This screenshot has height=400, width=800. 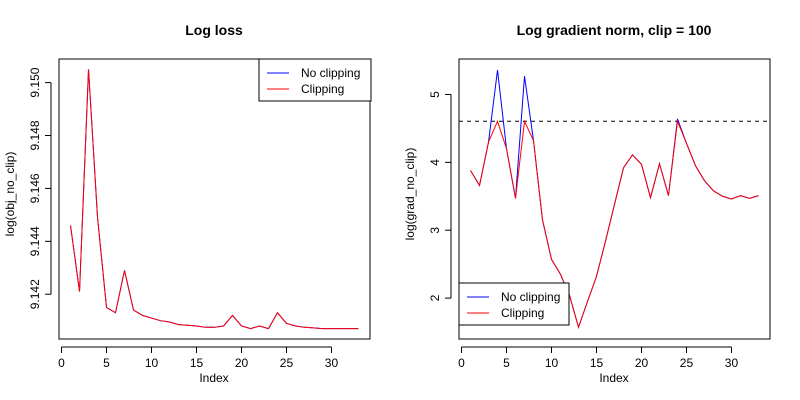 What do you see at coordinates (197, 363) in the screenshot?
I see `log-loss-x-tick-label: 15` at bounding box center [197, 363].